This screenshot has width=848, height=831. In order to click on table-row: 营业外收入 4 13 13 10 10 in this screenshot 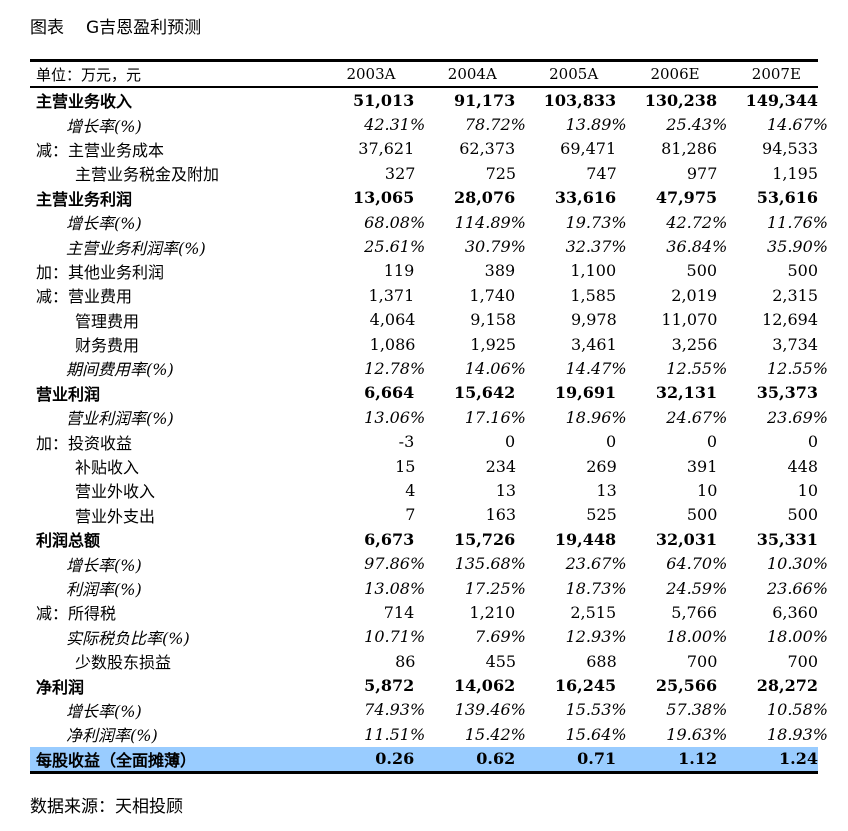, I will do `click(424, 490)`.